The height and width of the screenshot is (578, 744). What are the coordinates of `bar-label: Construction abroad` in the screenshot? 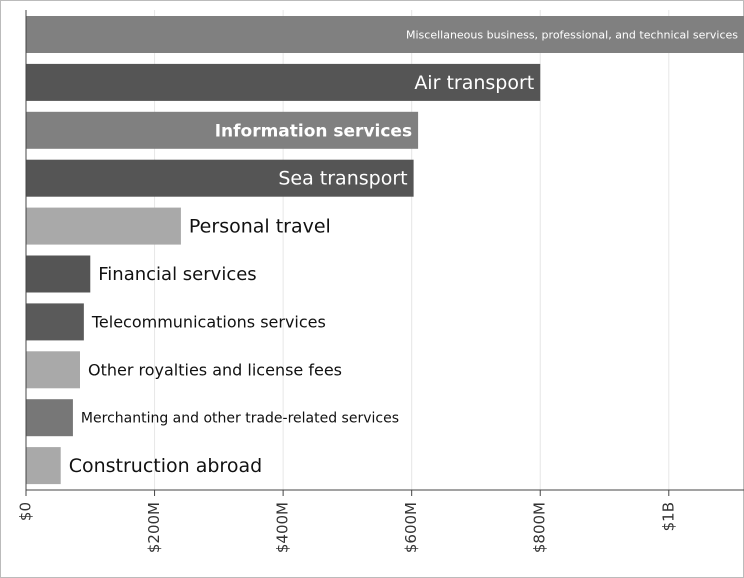 It's located at (165, 466).